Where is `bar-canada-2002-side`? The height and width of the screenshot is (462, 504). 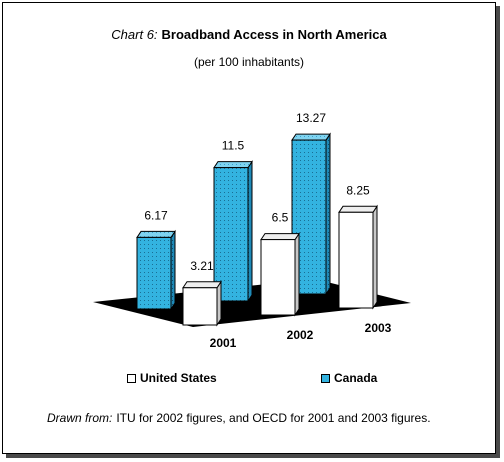
bar-canada-2002-side is located at coordinates (250, 231).